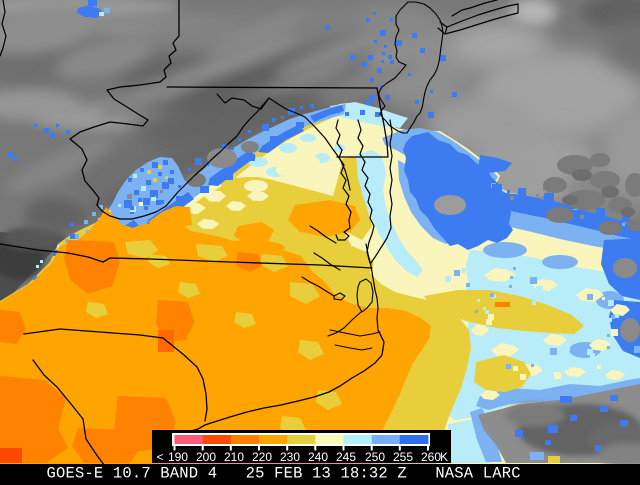 The width and height of the screenshot is (640, 485). What do you see at coordinates (444, 457) in the screenshot?
I see `svg-text: K` at bounding box center [444, 457].